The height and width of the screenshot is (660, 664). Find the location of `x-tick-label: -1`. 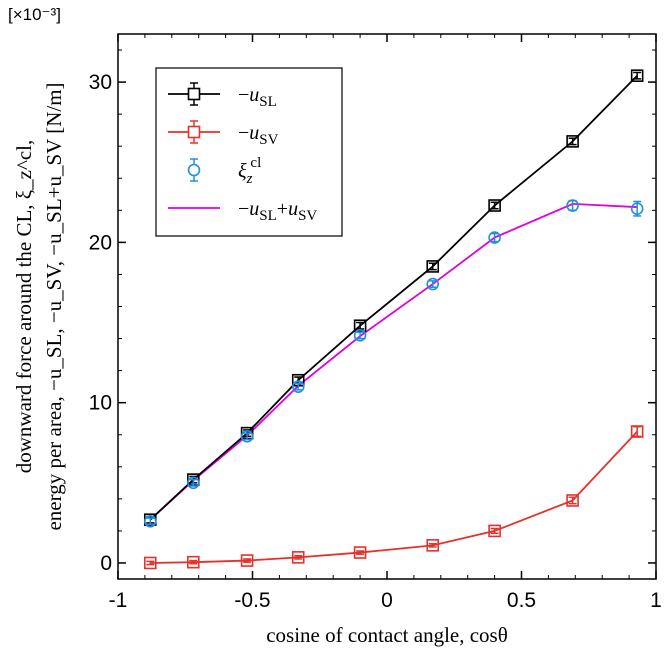

x-tick-label: -1 is located at coordinates (118, 600).